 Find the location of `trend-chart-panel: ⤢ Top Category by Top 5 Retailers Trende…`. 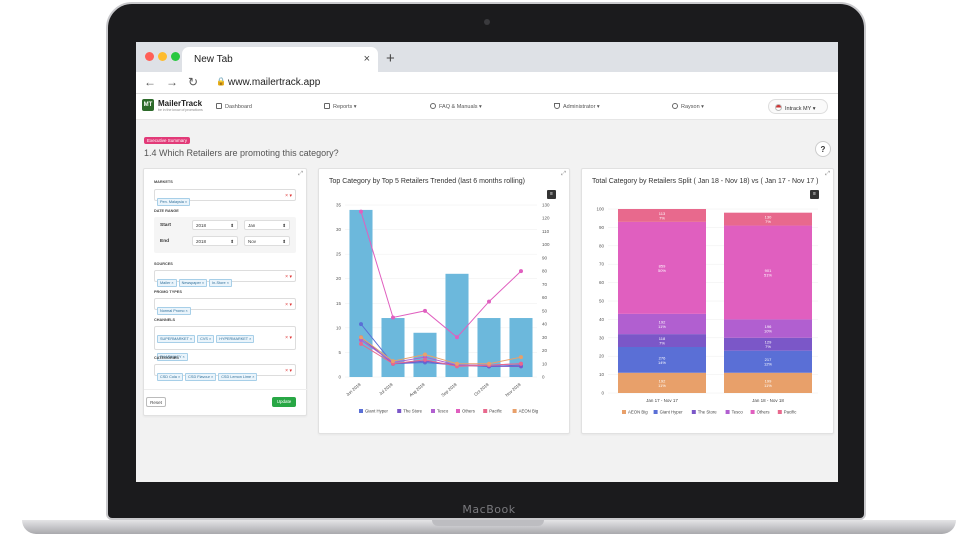

trend-chart-panel: ⤢ Top Category by Top 5 Retailers Trende… is located at coordinates (444, 301).